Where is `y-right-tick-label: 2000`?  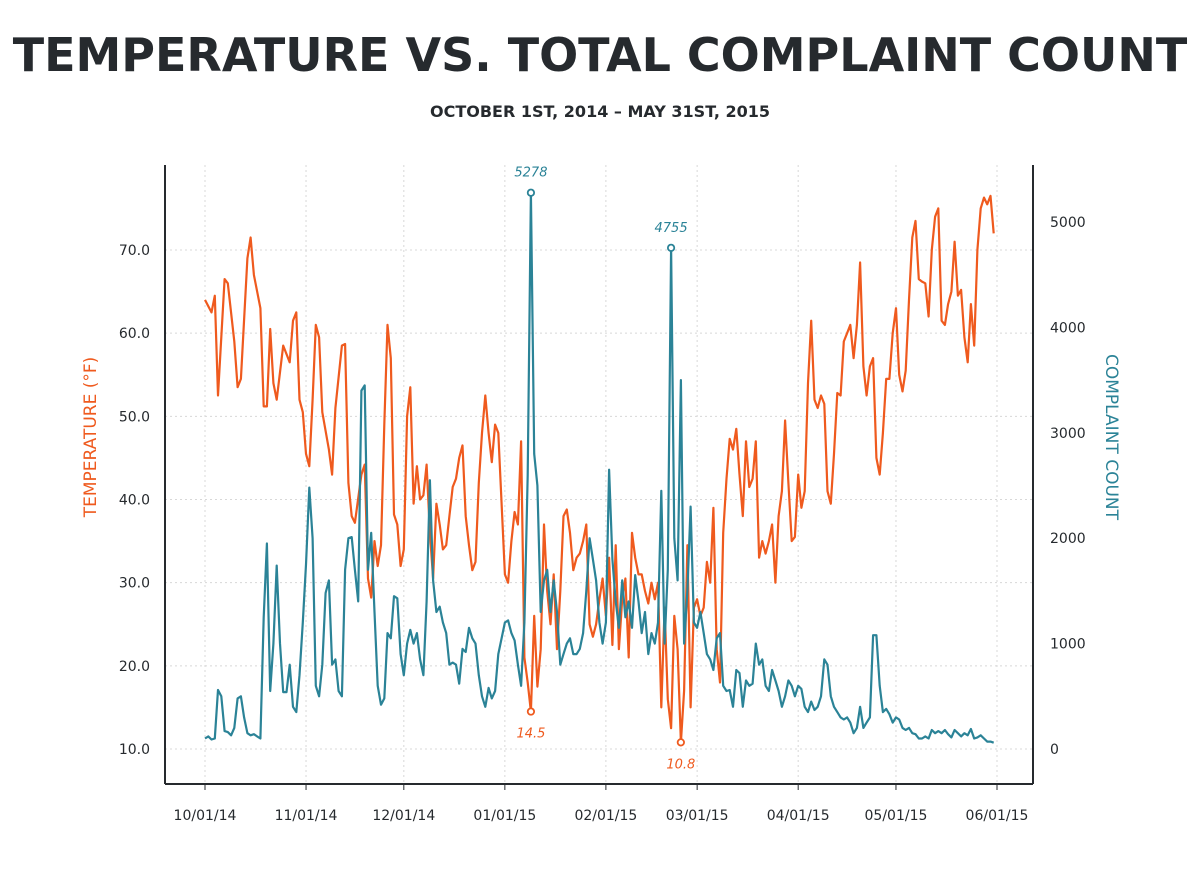 y-right-tick-label: 2000 is located at coordinates (1068, 539).